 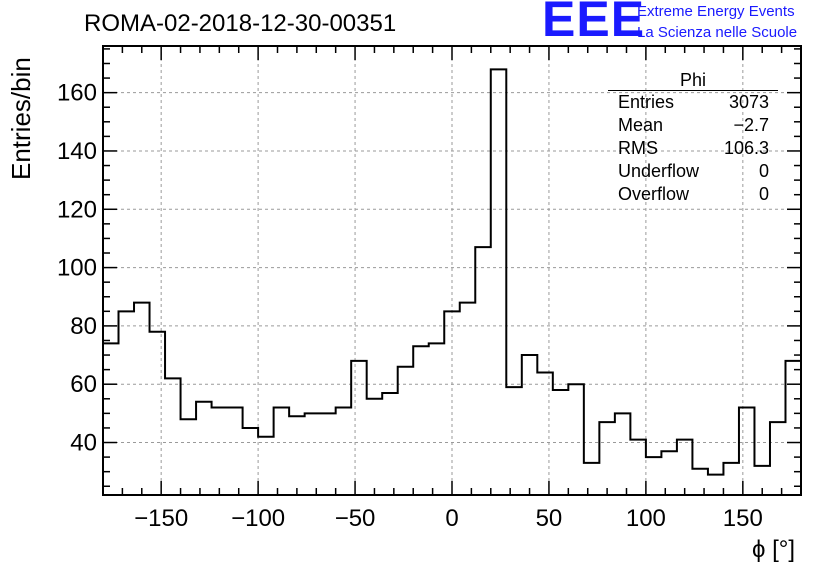 I want to click on eee-logo: EEE, so click(x=594, y=23).